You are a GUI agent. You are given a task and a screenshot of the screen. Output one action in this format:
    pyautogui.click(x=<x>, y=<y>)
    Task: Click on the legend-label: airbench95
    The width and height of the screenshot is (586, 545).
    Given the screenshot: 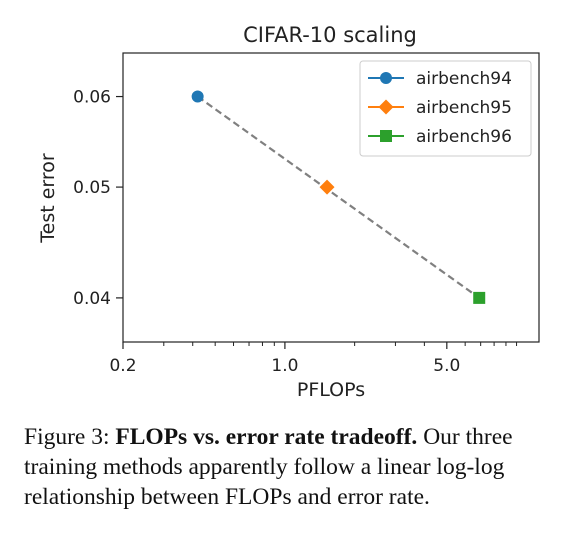 What is the action you would take?
    pyautogui.click(x=464, y=108)
    